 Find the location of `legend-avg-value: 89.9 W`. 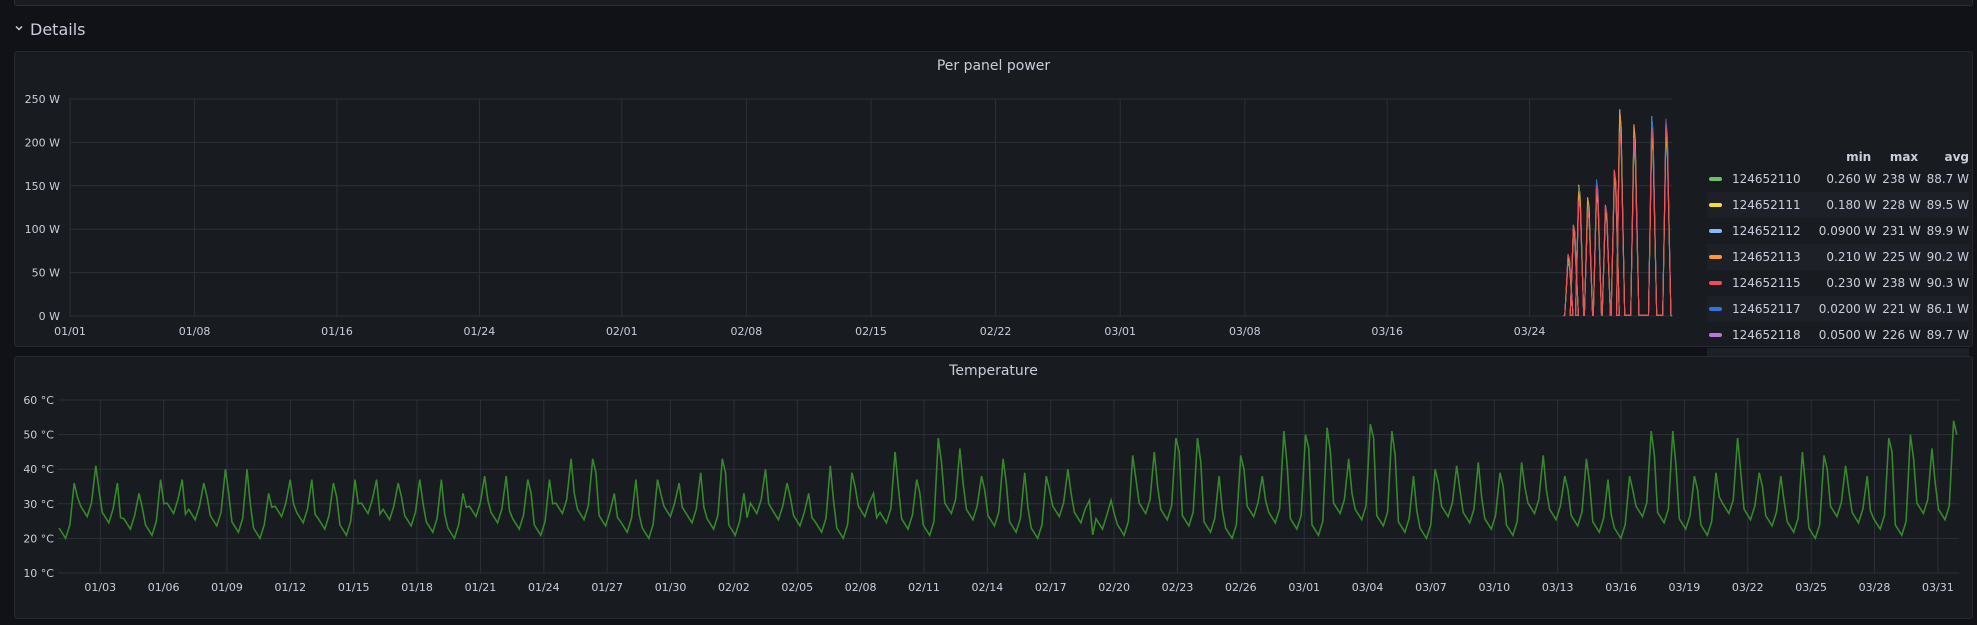

legend-avg-value: 89.9 W is located at coordinates (1947, 231).